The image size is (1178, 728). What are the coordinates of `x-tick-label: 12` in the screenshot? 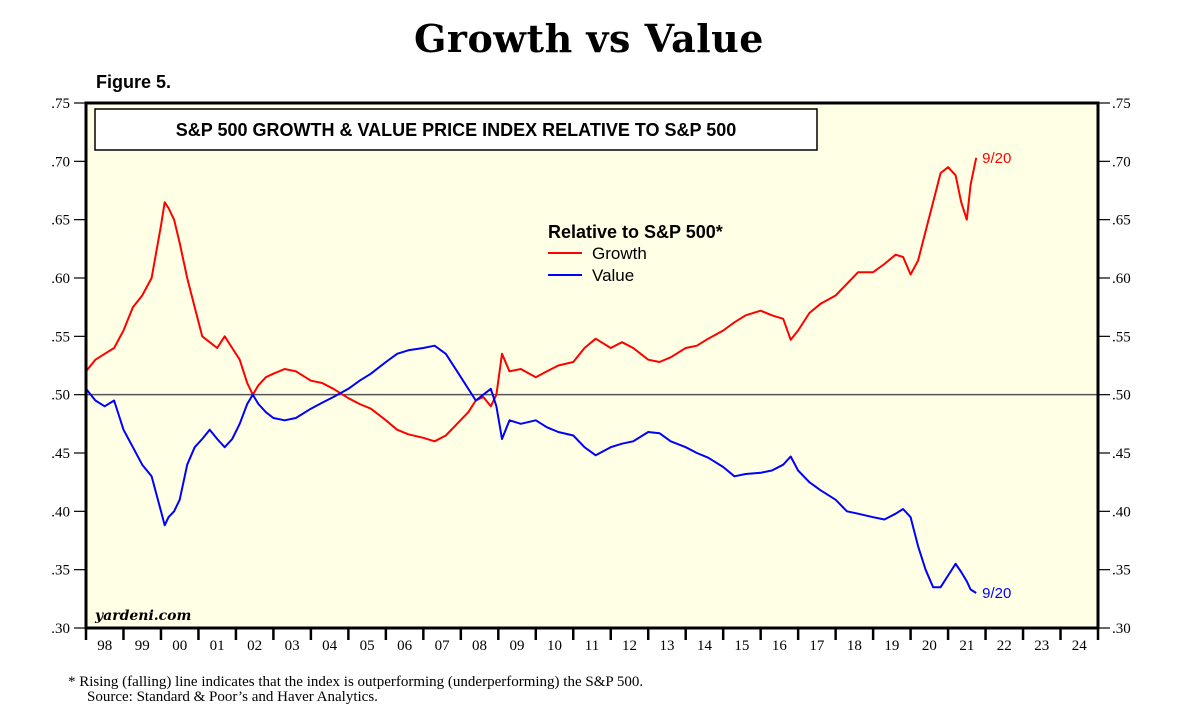 It's located at (629, 646).